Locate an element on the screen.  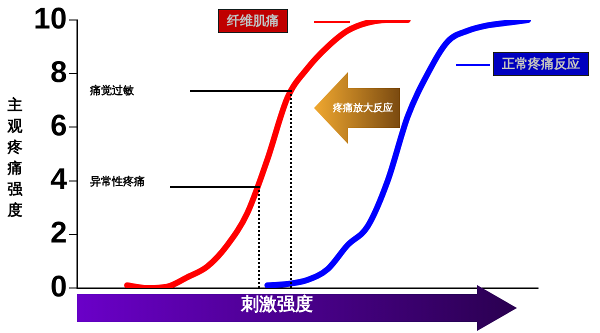
y-tick-label: 6 is located at coordinates (58, 125).